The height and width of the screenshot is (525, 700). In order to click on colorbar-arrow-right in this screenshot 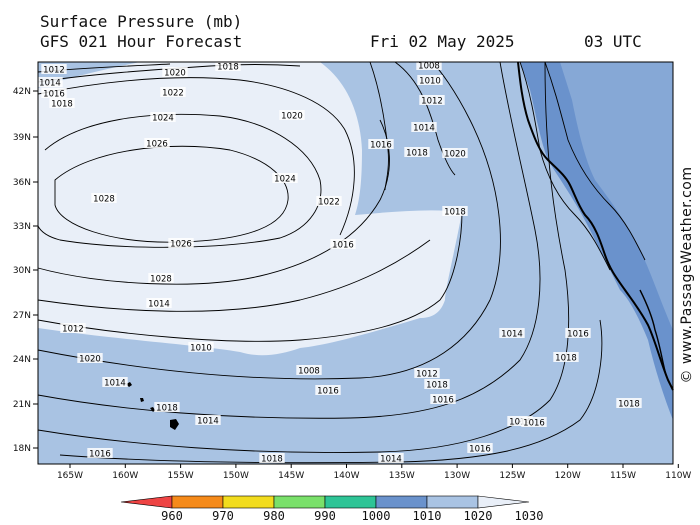, I will do `click(503, 502)`.